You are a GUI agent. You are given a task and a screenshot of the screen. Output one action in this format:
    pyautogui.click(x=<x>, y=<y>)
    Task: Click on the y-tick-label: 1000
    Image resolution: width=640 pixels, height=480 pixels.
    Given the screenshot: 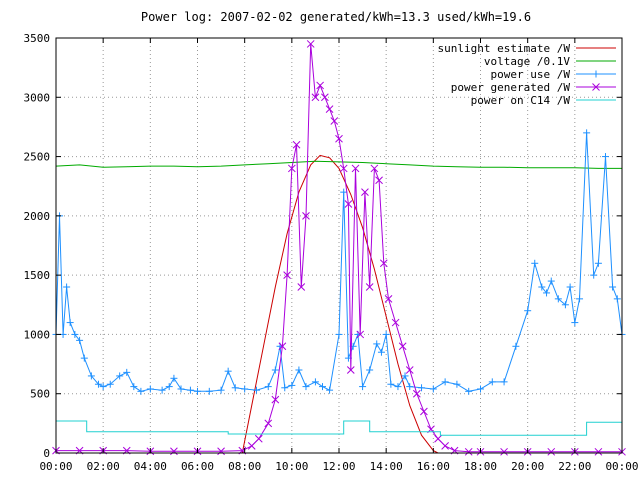 What is the action you would take?
    pyautogui.click(x=37, y=334)
    